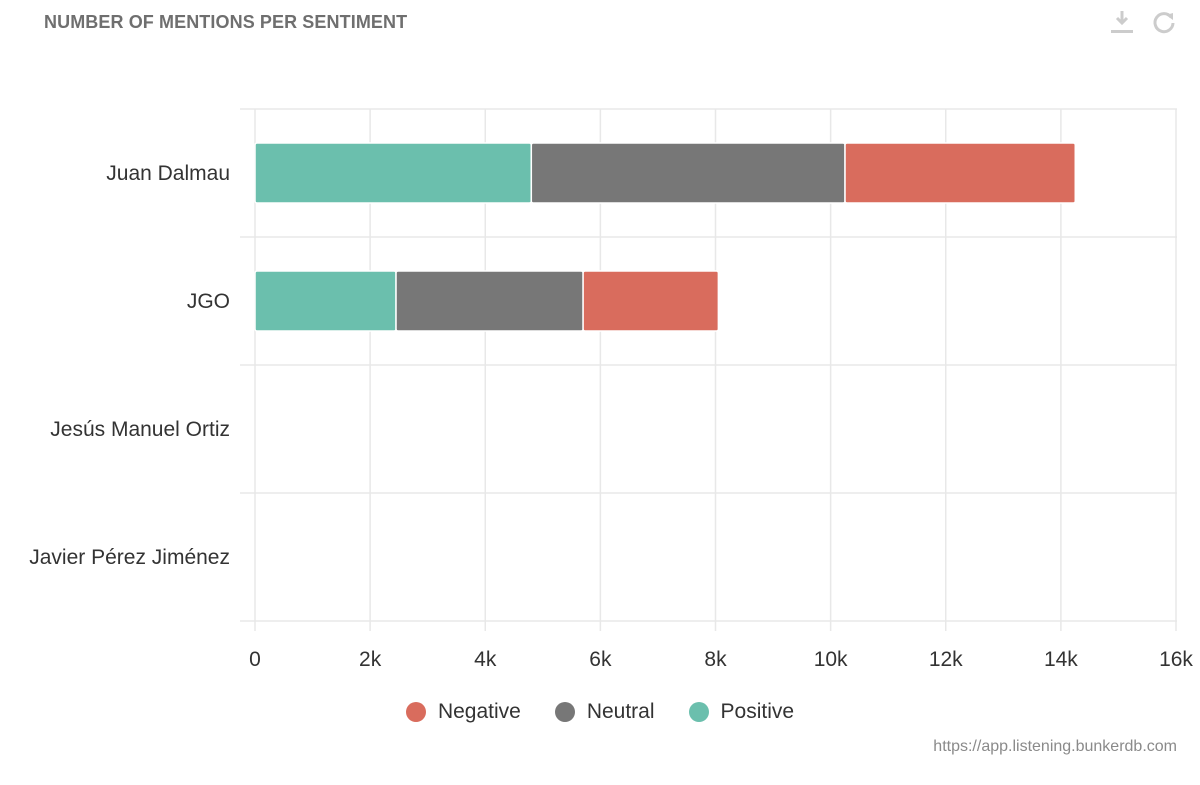 The image size is (1200, 785). I want to click on refresh-icon, so click(1164, 23).